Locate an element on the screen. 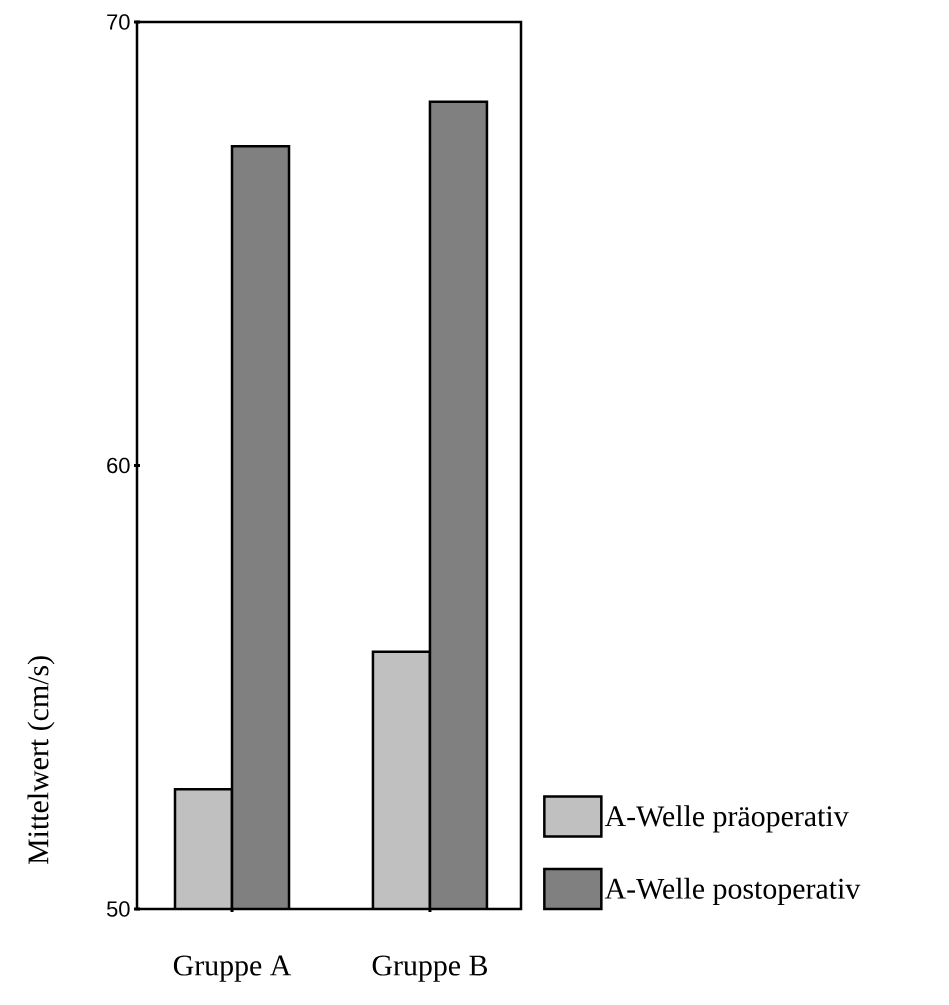 Image resolution: width=949 pixels, height=1005 pixels. legend-label: A-Welle präoperativ is located at coordinates (726, 819).